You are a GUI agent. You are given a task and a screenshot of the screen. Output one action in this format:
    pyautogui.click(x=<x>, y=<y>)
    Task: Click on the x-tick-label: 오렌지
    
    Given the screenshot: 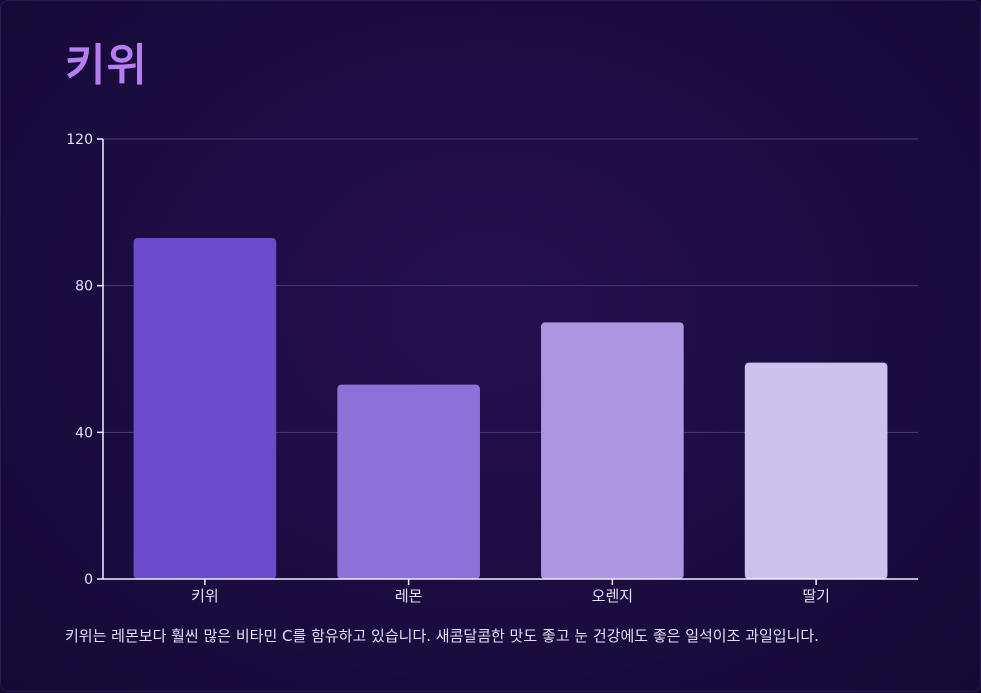 What is the action you would take?
    pyautogui.click(x=612, y=596)
    